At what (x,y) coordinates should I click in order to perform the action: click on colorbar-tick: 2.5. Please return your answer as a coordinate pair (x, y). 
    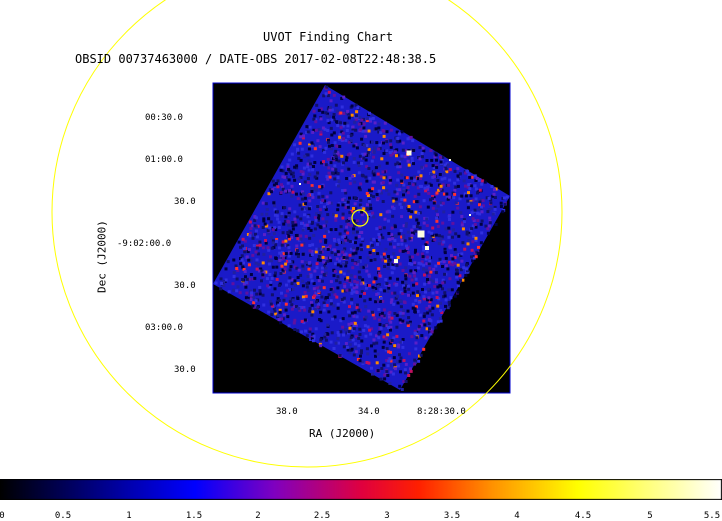
    Looking at the image, I should click on (322, 516).